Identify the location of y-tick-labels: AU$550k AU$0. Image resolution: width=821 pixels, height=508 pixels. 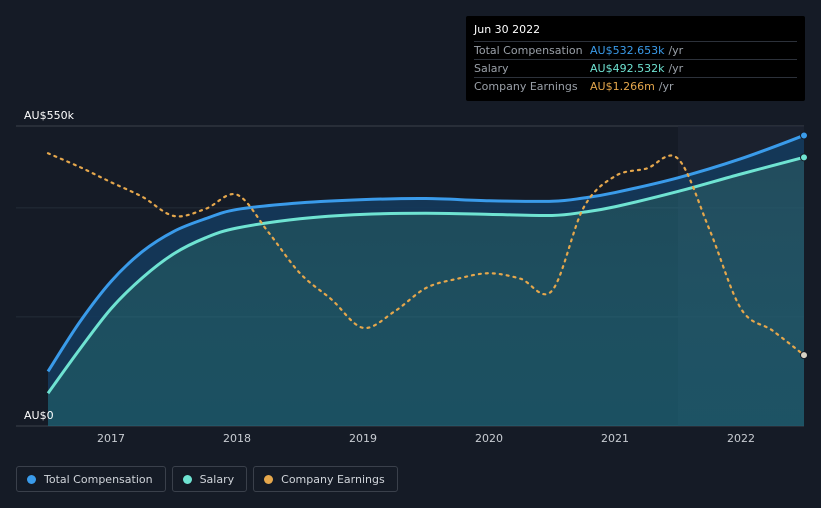
(49, 265).